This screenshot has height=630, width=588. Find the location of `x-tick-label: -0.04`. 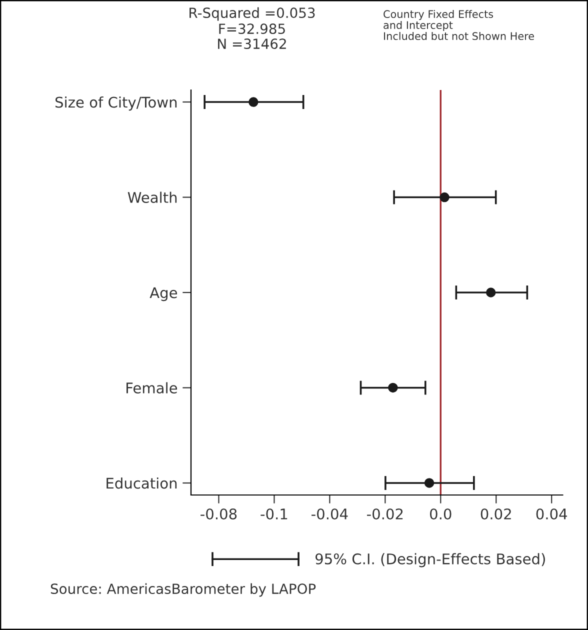

x-tick-label: -0.04 is located at coordinates (330, 514).